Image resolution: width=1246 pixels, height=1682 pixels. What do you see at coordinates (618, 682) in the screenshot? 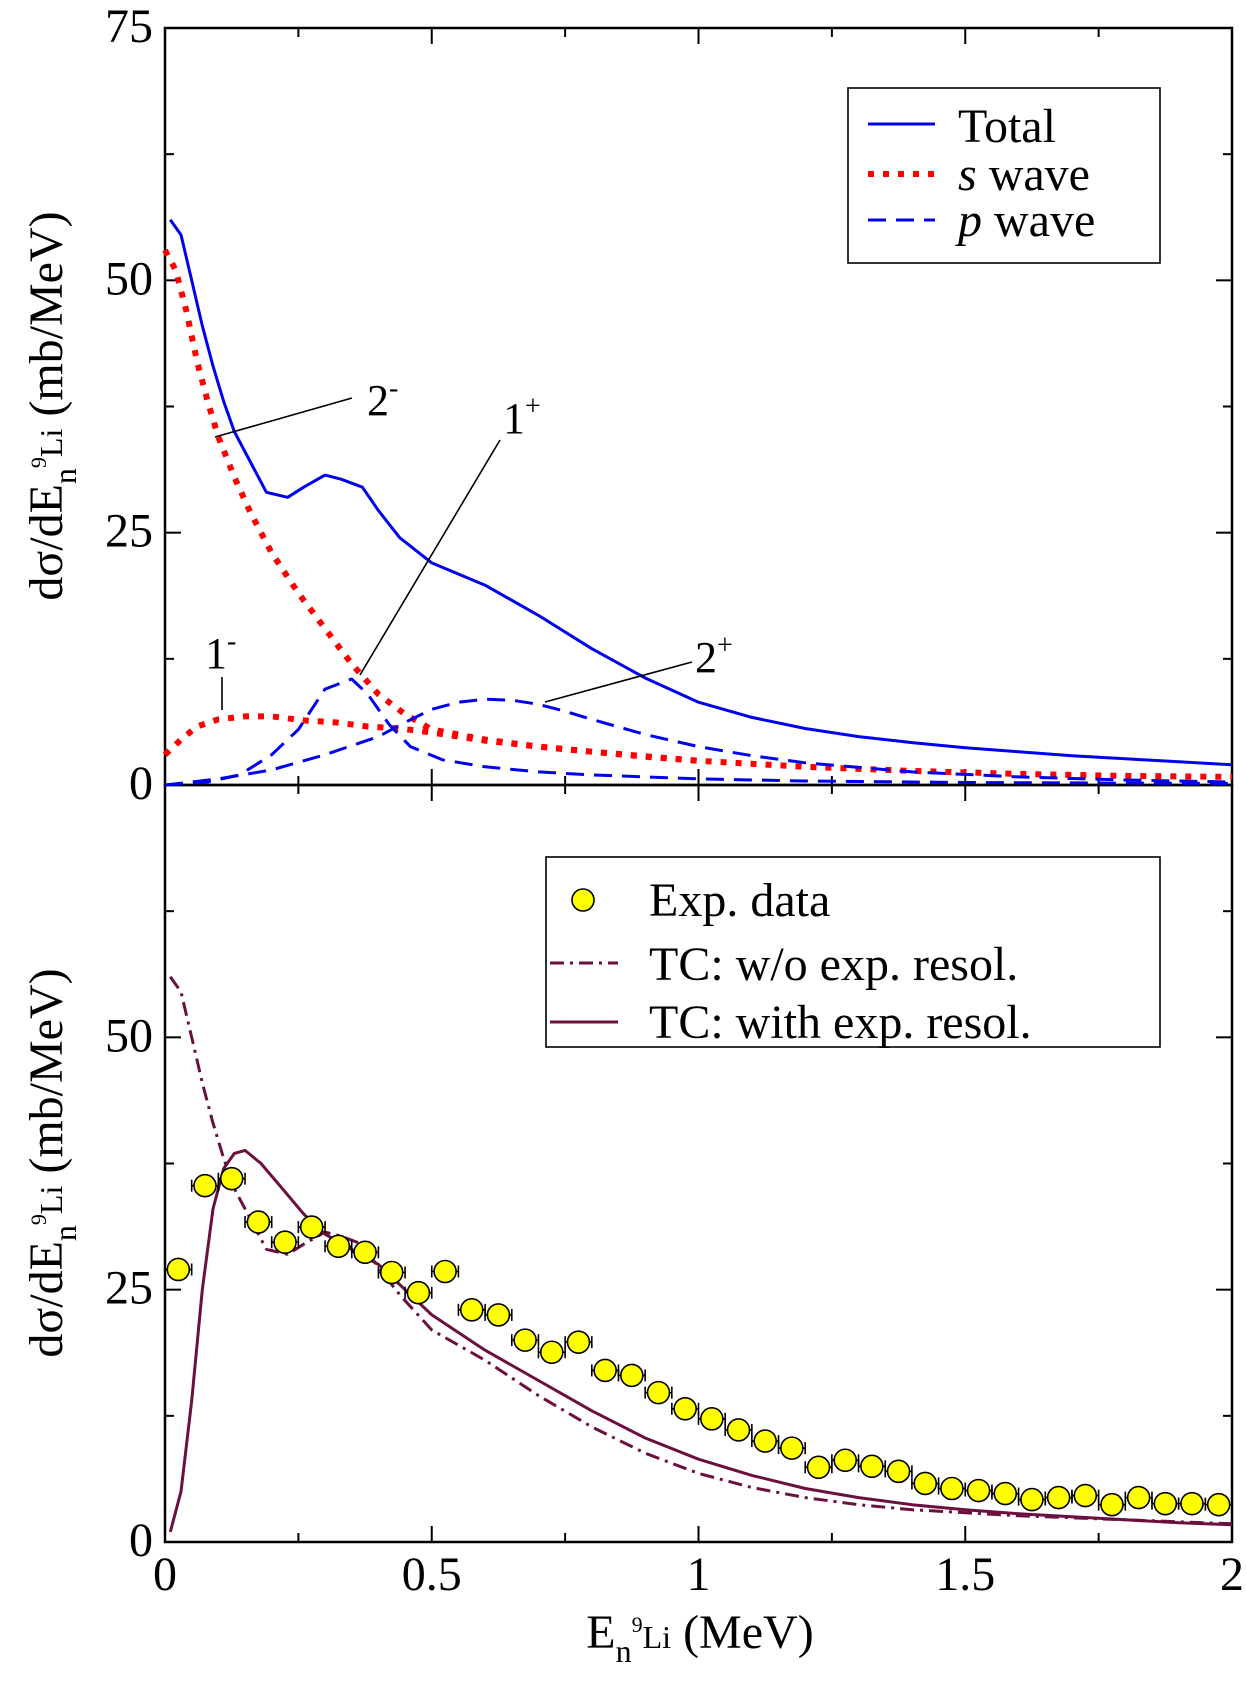
I see `annotation-arrow-2plus` at bounding box center [618, 682].